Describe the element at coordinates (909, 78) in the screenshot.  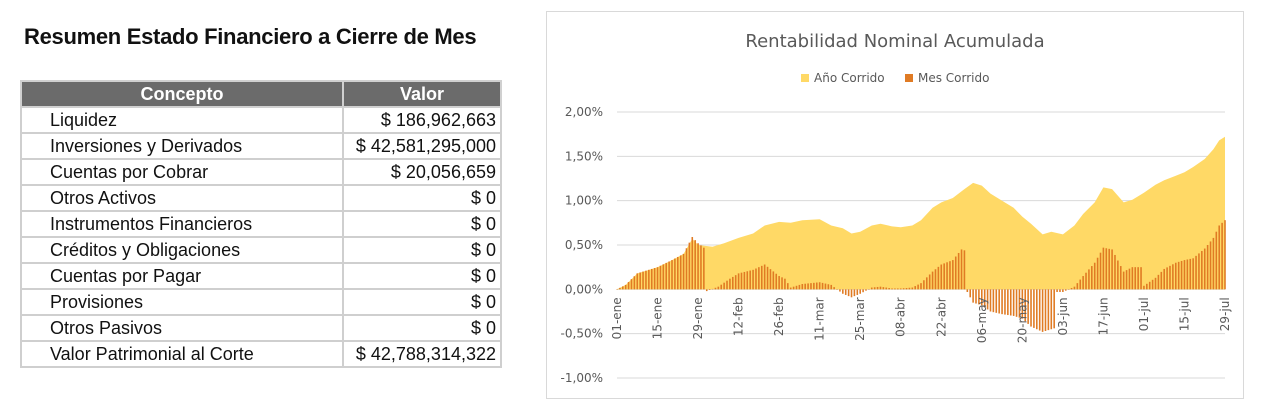
I see `legend-swatch-mes-corrido` at that location.